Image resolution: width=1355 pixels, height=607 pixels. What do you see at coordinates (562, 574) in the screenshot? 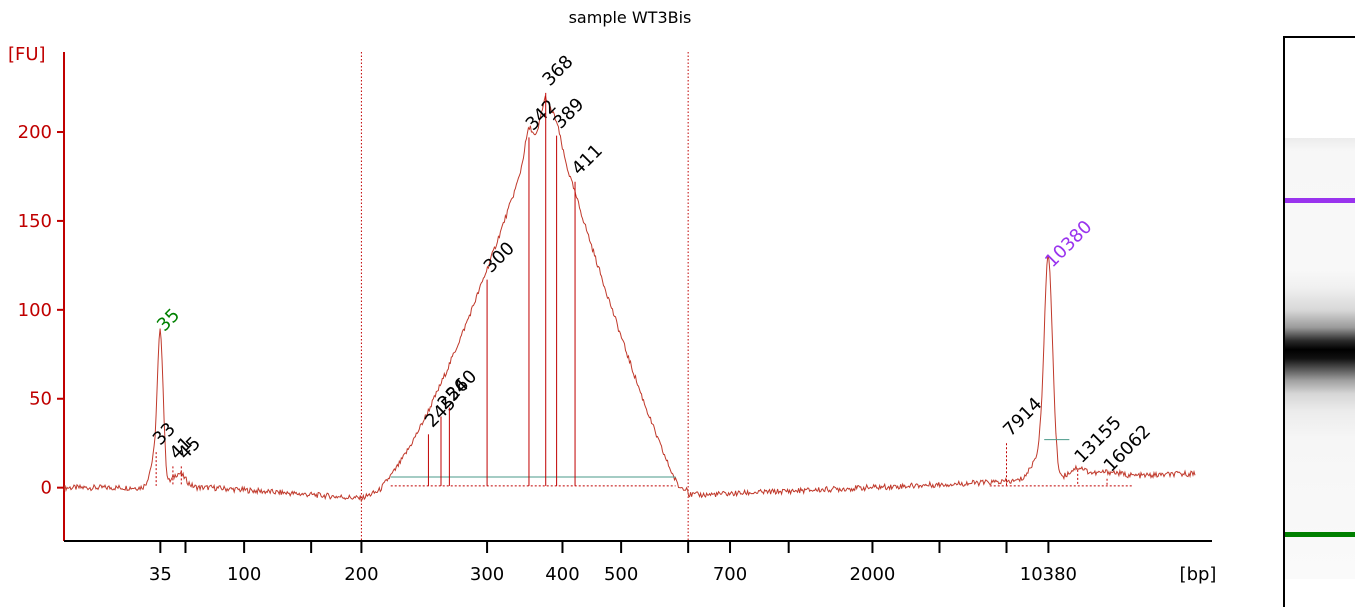
I see `x-tick-label: 400` at bounding box center [562, 574].